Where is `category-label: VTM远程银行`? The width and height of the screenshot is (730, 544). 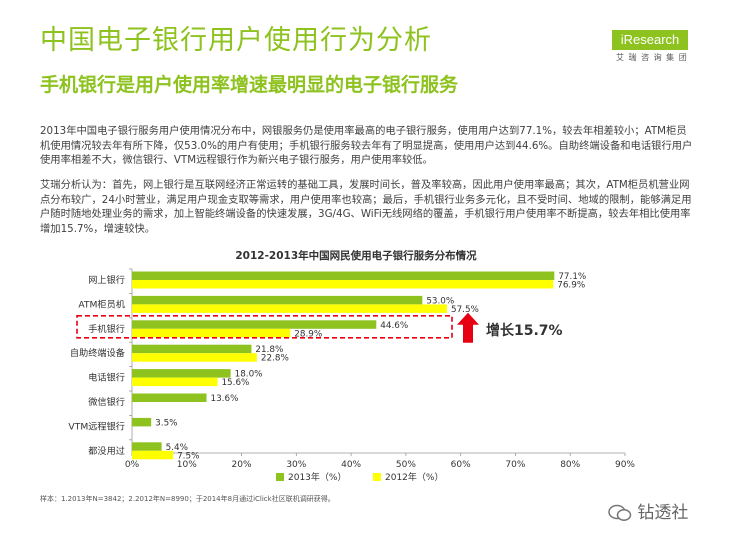
category-label: VTM远程银行 is located at coordinates (96, 426).